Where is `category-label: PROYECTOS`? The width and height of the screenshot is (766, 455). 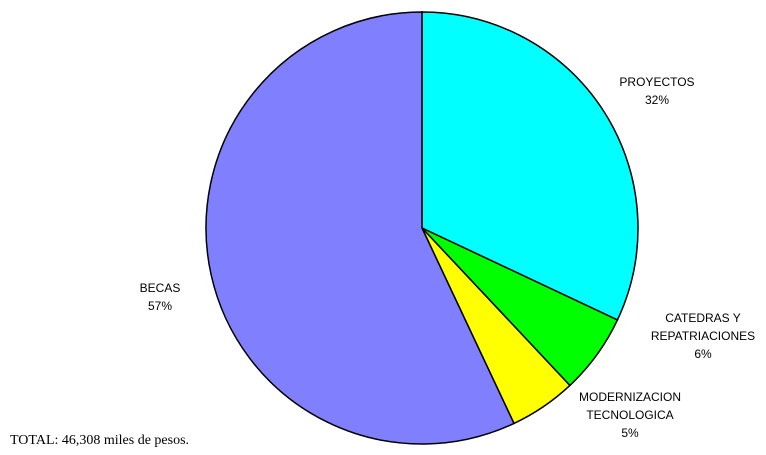
category-label: PROYECTOS is located at coordinates (657, 82).